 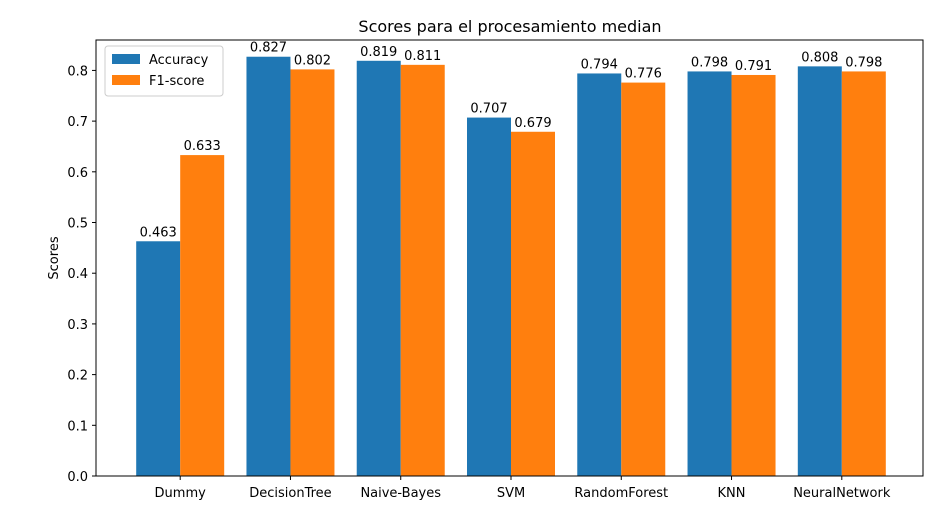 What do you see at coordinates (77, 274) in the screenshot?
I see `y-tick-label: 0.4` at bounding box center [77, 274].